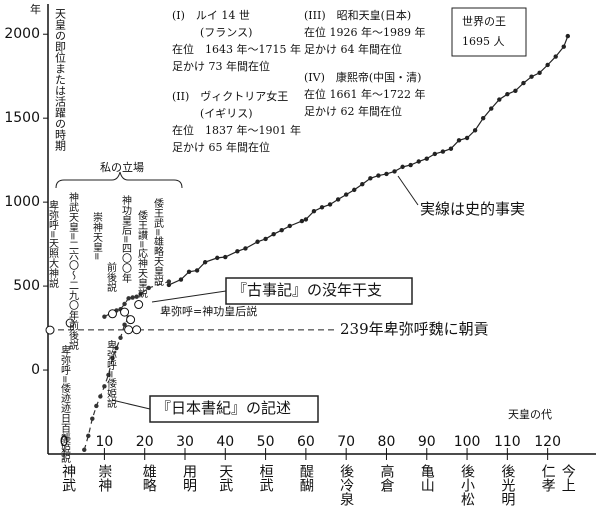 The height and width of the screenshot is (511, 600). What do you see at coordinates (122, 167) in the screenshot?
I see `stand-label: 私の立場` at bounding box center [122, 167].